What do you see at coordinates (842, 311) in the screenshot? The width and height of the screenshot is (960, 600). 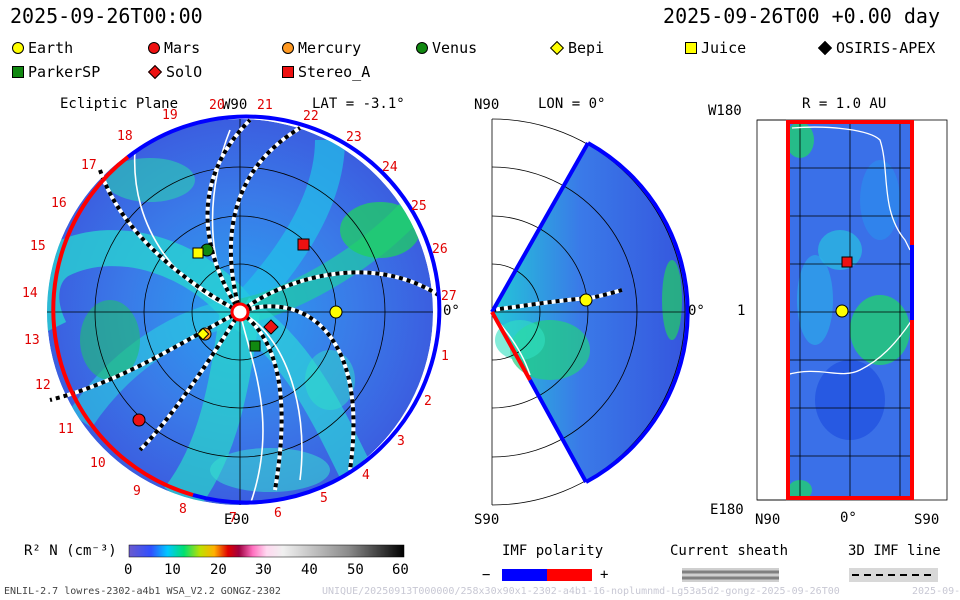 I see `rmap-earth-marker` at bounding box center [842, 311].